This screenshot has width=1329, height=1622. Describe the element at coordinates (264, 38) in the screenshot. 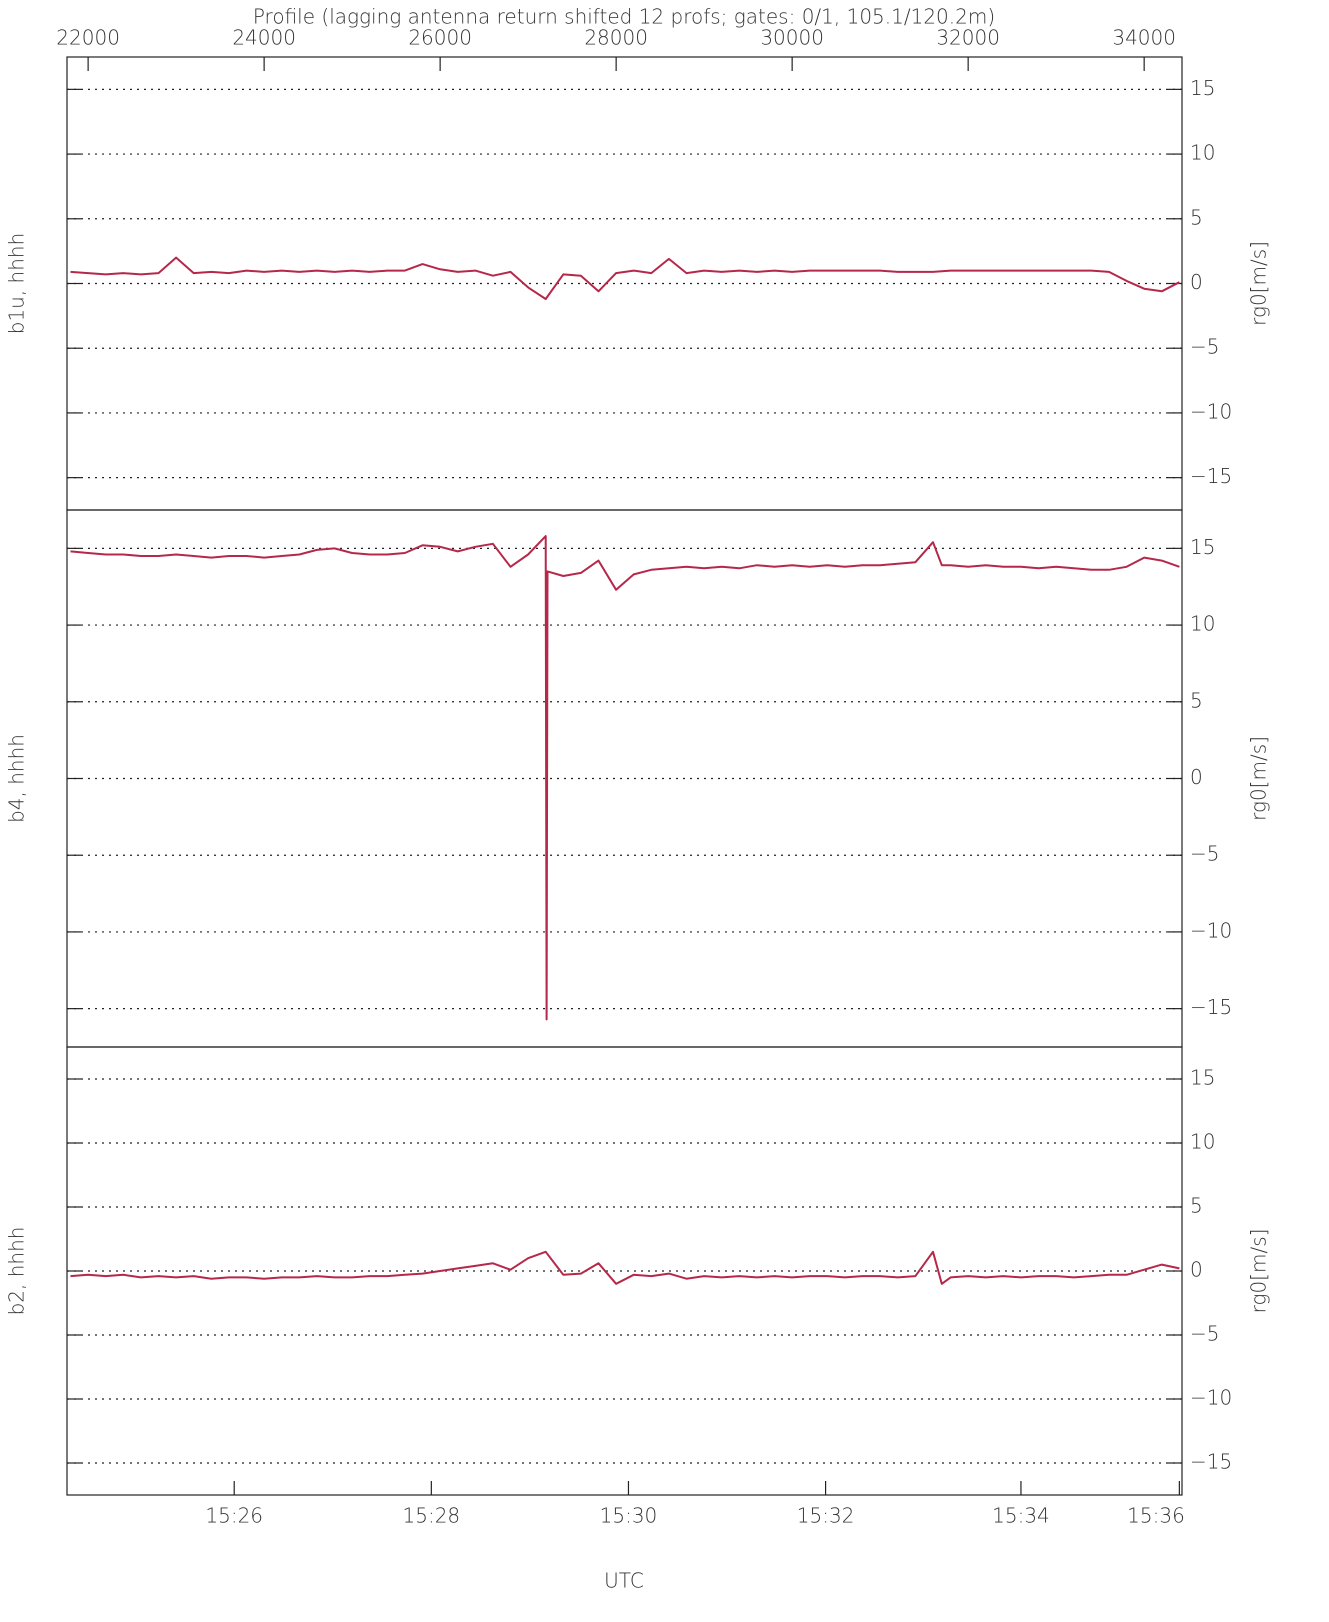

I see `x-tick-label: 24000` at that location.